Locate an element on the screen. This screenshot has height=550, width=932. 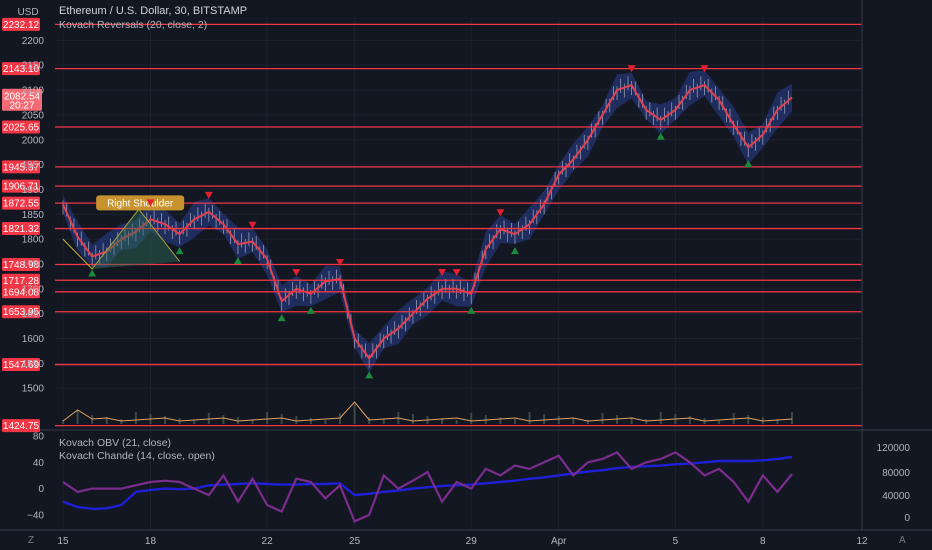
level-value-3: 1945.37 is located at coordinates (21, 167).